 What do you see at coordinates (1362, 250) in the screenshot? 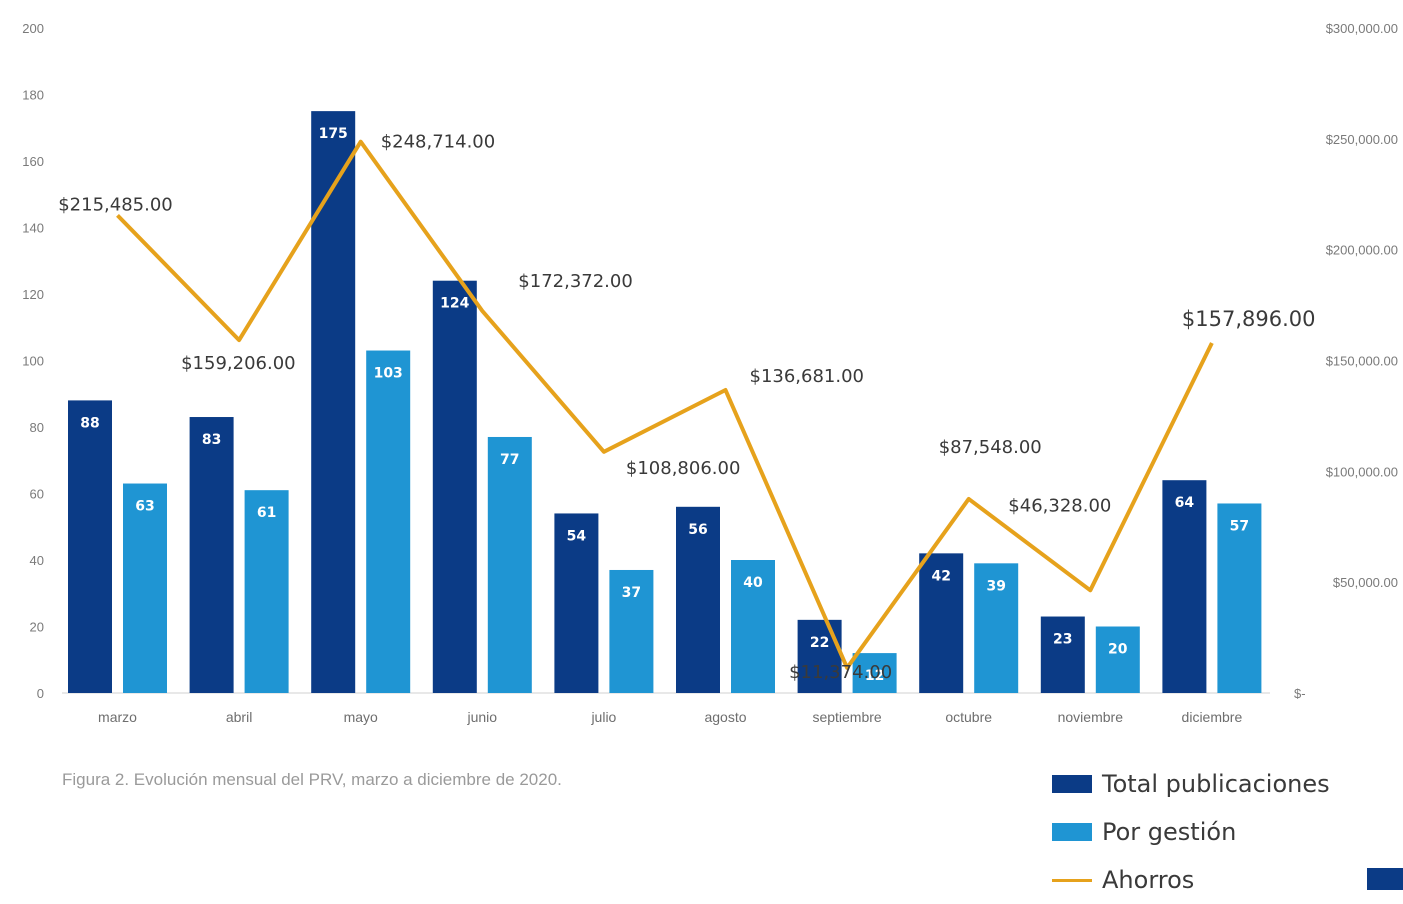
I see `right-tick-label: $200,000.00` at bounding box center [1362, 250].